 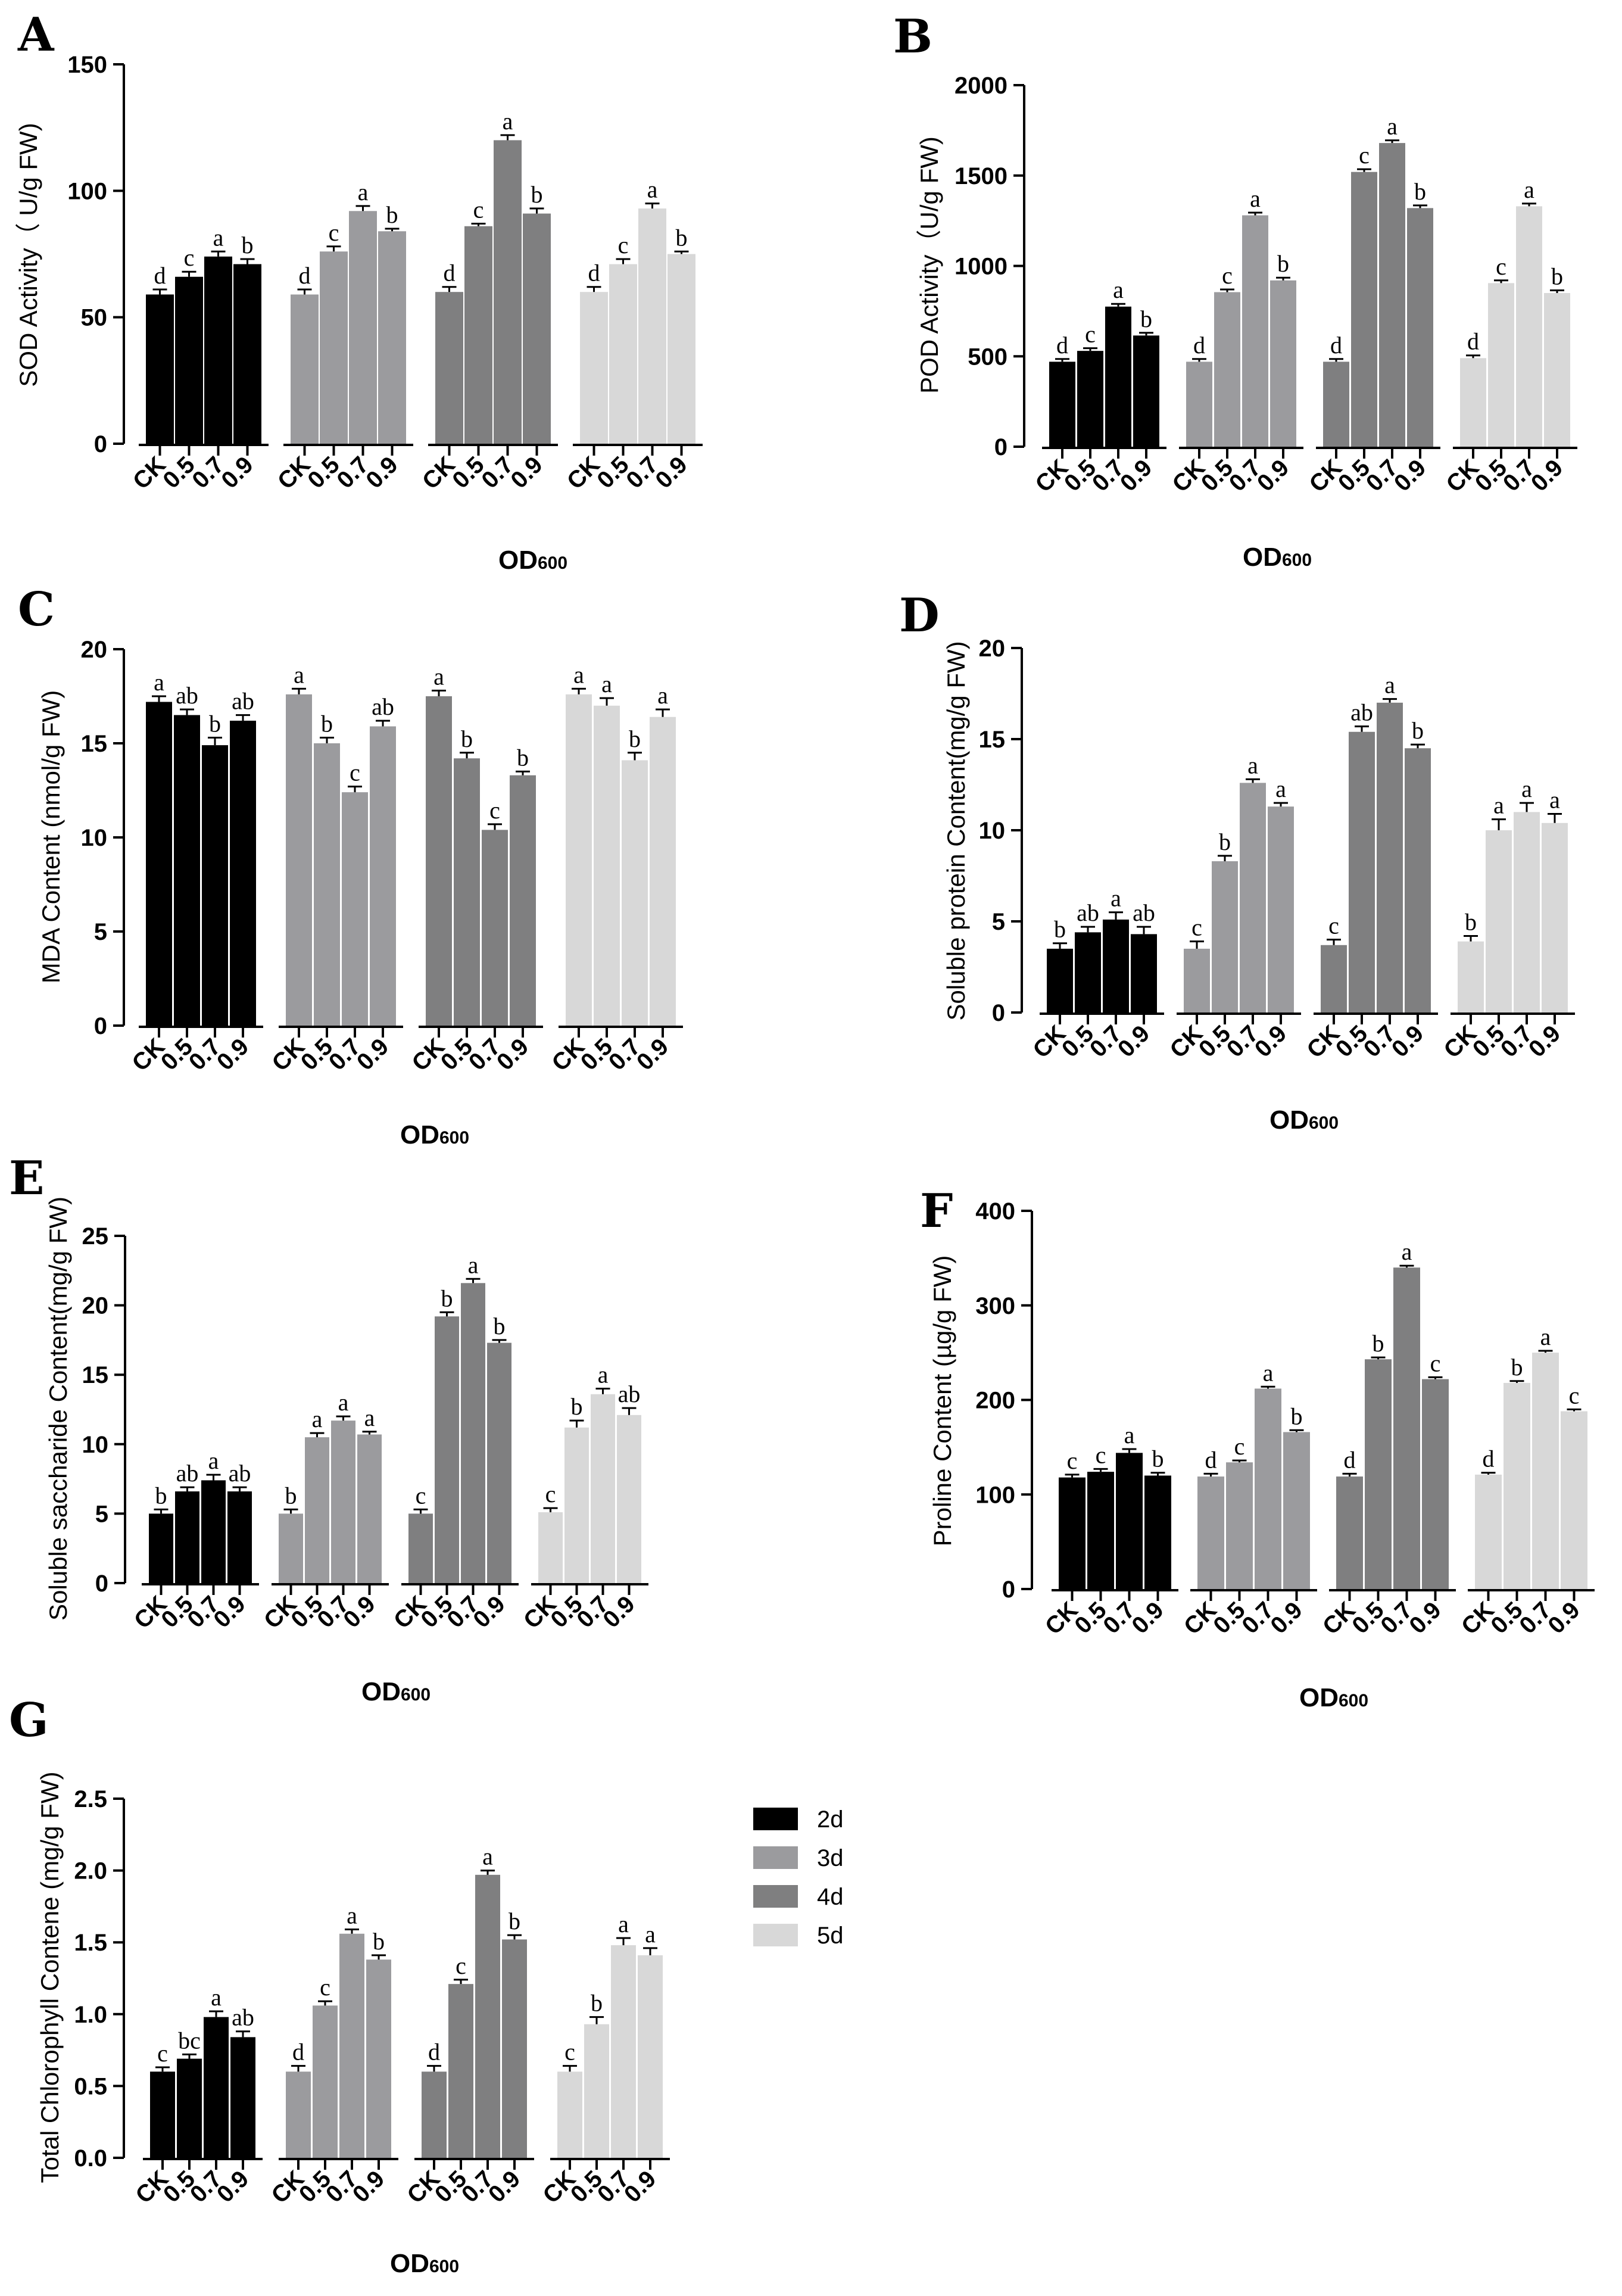 I want to click on bar-5d-0.9, so click(x=650, y=2056).